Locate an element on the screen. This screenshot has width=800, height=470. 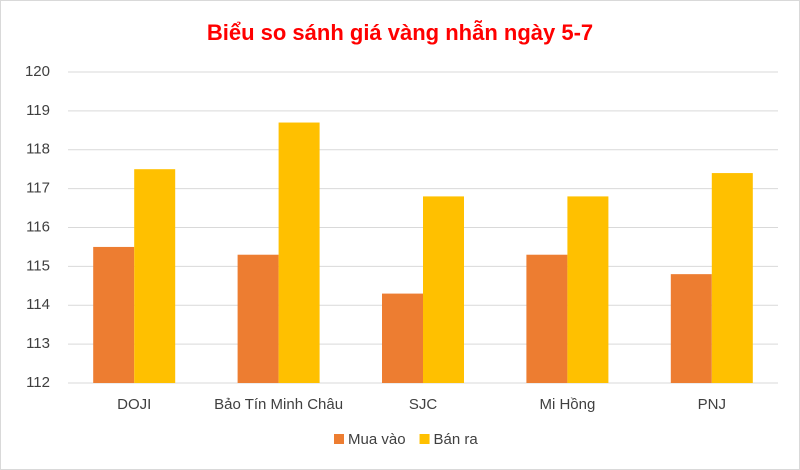
y-tick-label: 119 is located at coordinates (38, 110).